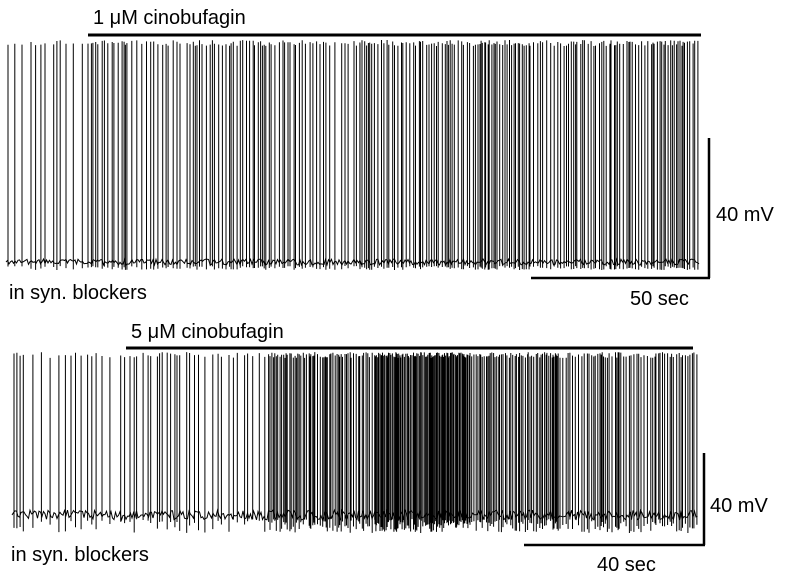 Image resolution: width=793 pixels, height=580 pixels. I want to click on drug-label: 5 μM cinobufagin, so click(207, 332).